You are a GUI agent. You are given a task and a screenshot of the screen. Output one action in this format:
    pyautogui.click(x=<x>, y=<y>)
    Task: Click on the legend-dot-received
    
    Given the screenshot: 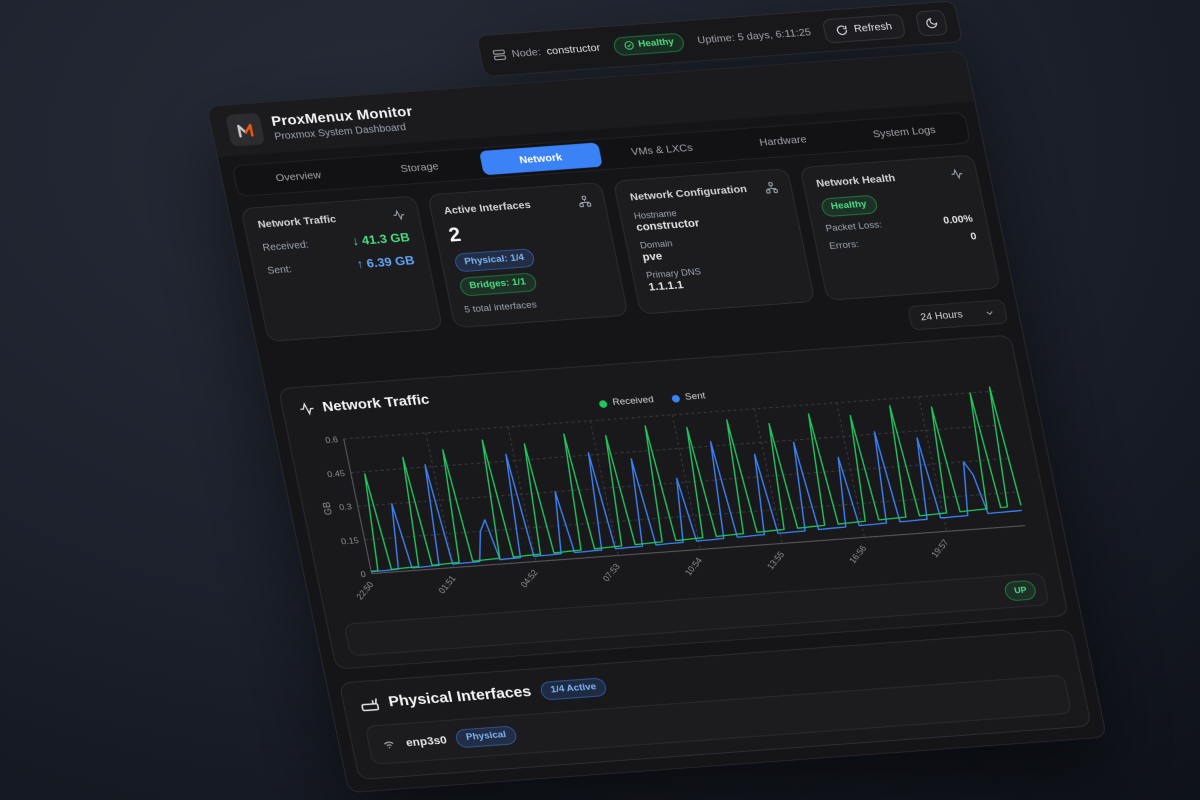 What is the action you would take?
    pyautogui.click(x=603, y=403)
    